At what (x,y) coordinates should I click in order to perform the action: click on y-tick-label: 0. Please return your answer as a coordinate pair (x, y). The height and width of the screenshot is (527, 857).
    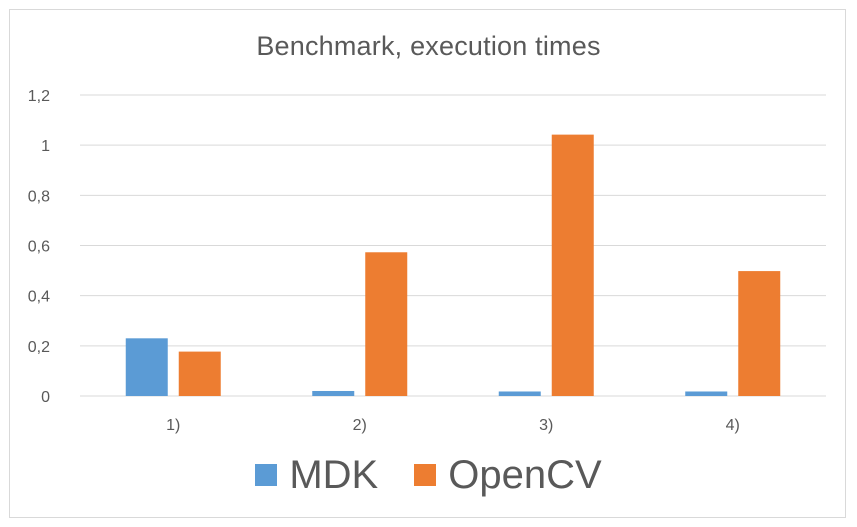
    Looking at the image, I should click on (45, 397).